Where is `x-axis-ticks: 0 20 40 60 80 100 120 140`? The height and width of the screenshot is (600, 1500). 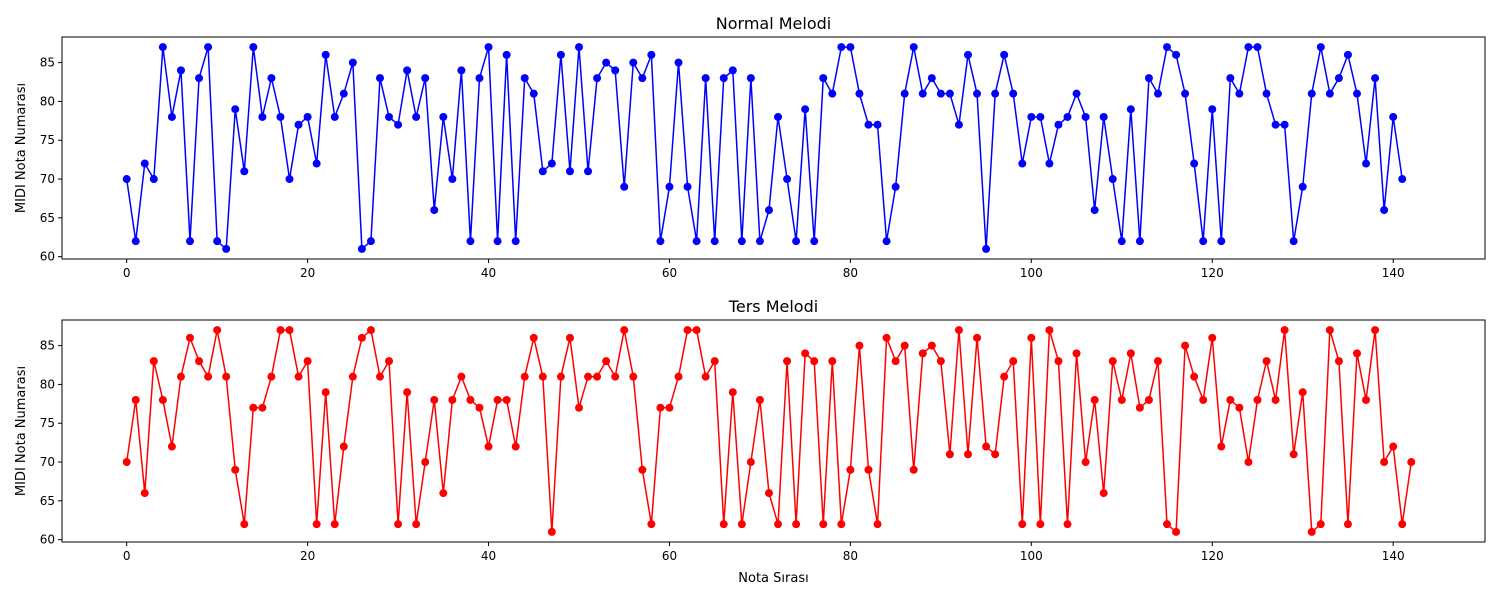
x-axis-ticks: 0 20 40 60 80 100 120 140 is located at coordinates (764, 552).